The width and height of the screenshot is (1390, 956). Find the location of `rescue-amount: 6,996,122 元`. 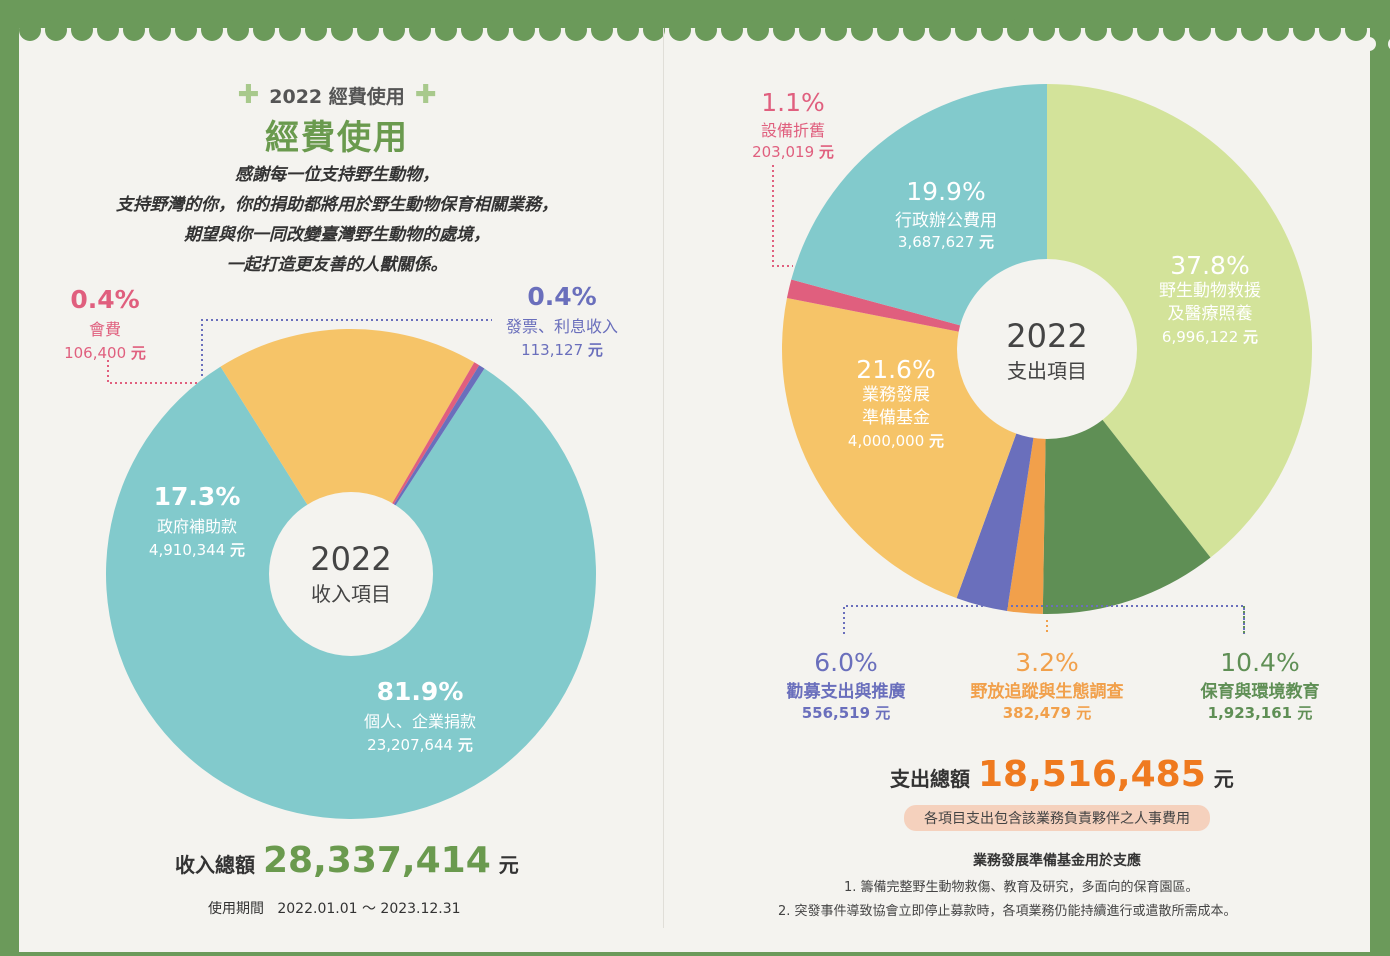

rescue-amount: 6,996,122 元 is located at coordinates (1210, 337).